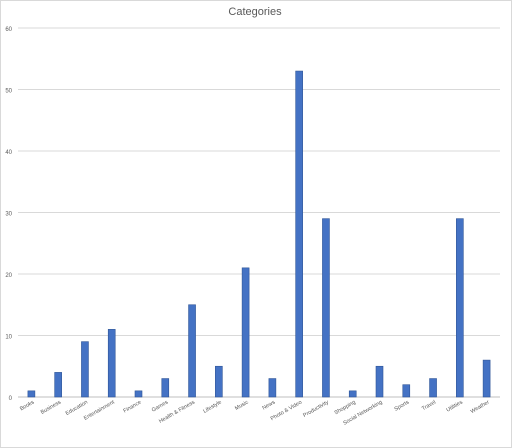 This screenshot has height=448, width=512. Describe the element at coordinates (454, 406) in the screenshot. I see `x-tick-label: Utilities` at that location.